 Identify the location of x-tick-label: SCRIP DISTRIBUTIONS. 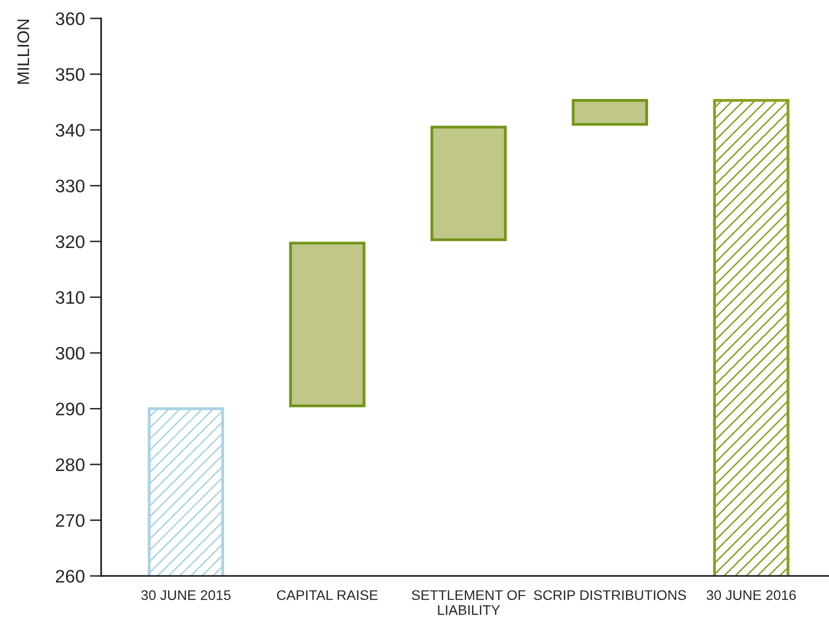
(610, 595).